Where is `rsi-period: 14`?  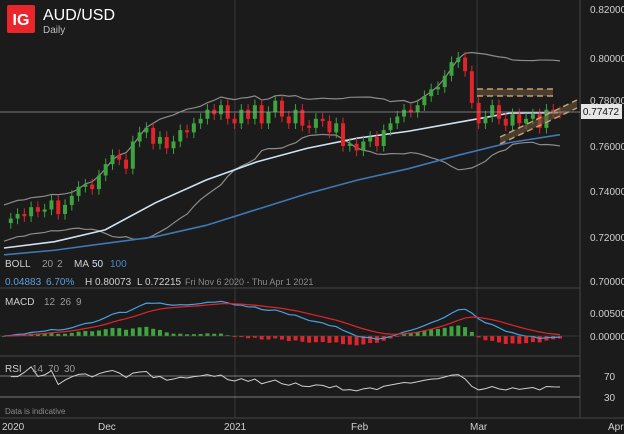 rsi-period: 14 is located at coordinates (38, 369).